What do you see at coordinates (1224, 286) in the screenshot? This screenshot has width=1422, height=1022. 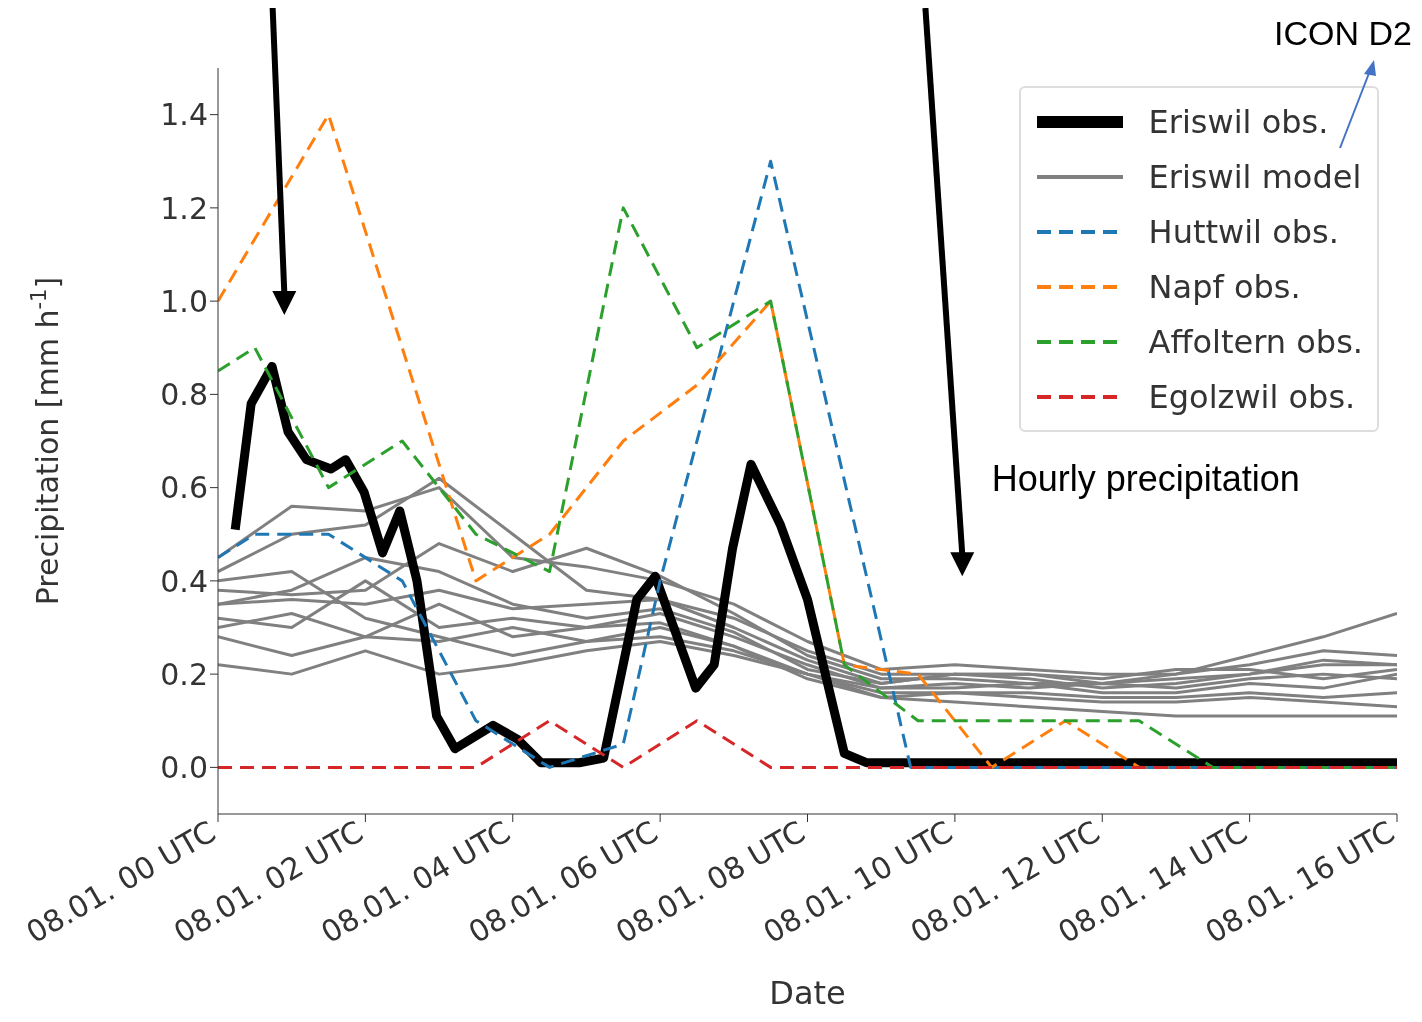 I see `legend-label: Napf obs.` at bounding box center [1224, 286].